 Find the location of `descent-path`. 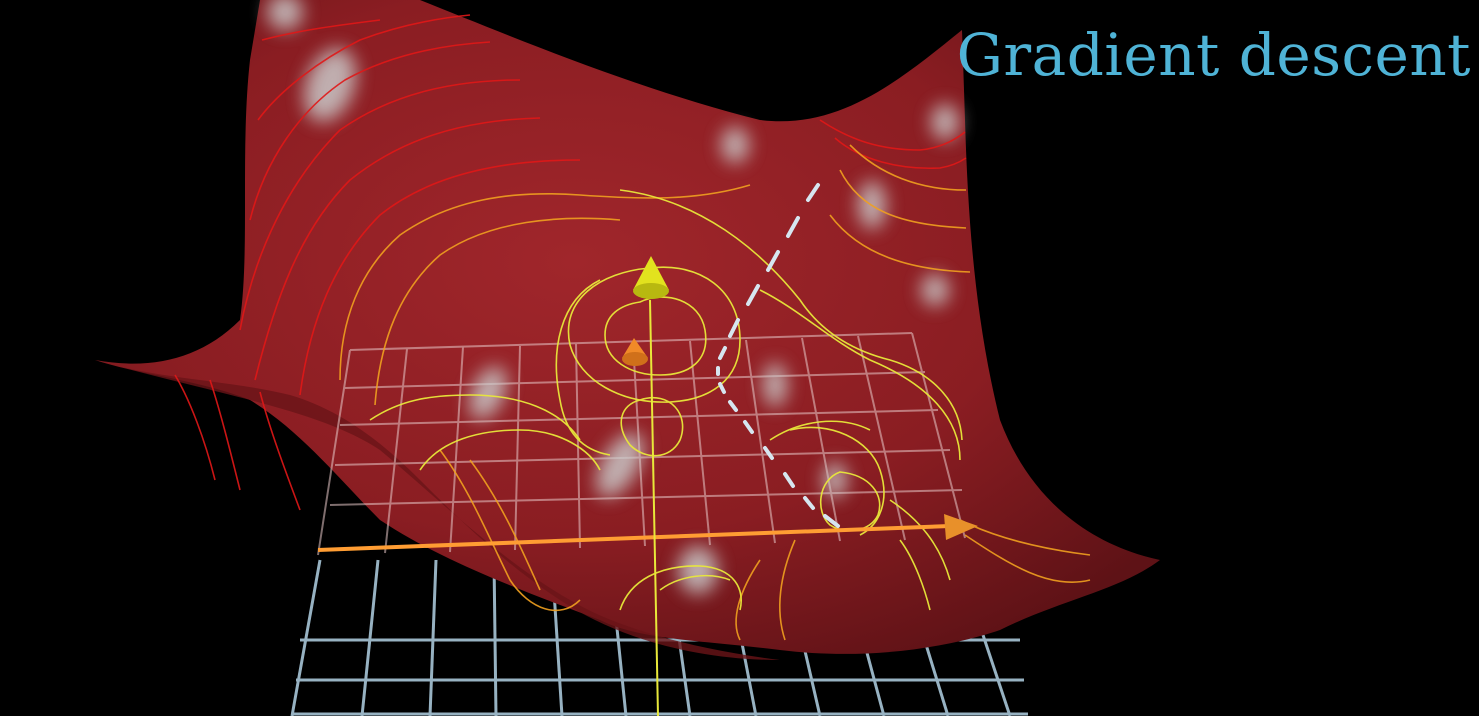

descent-path is located at coordinates (778, 355).